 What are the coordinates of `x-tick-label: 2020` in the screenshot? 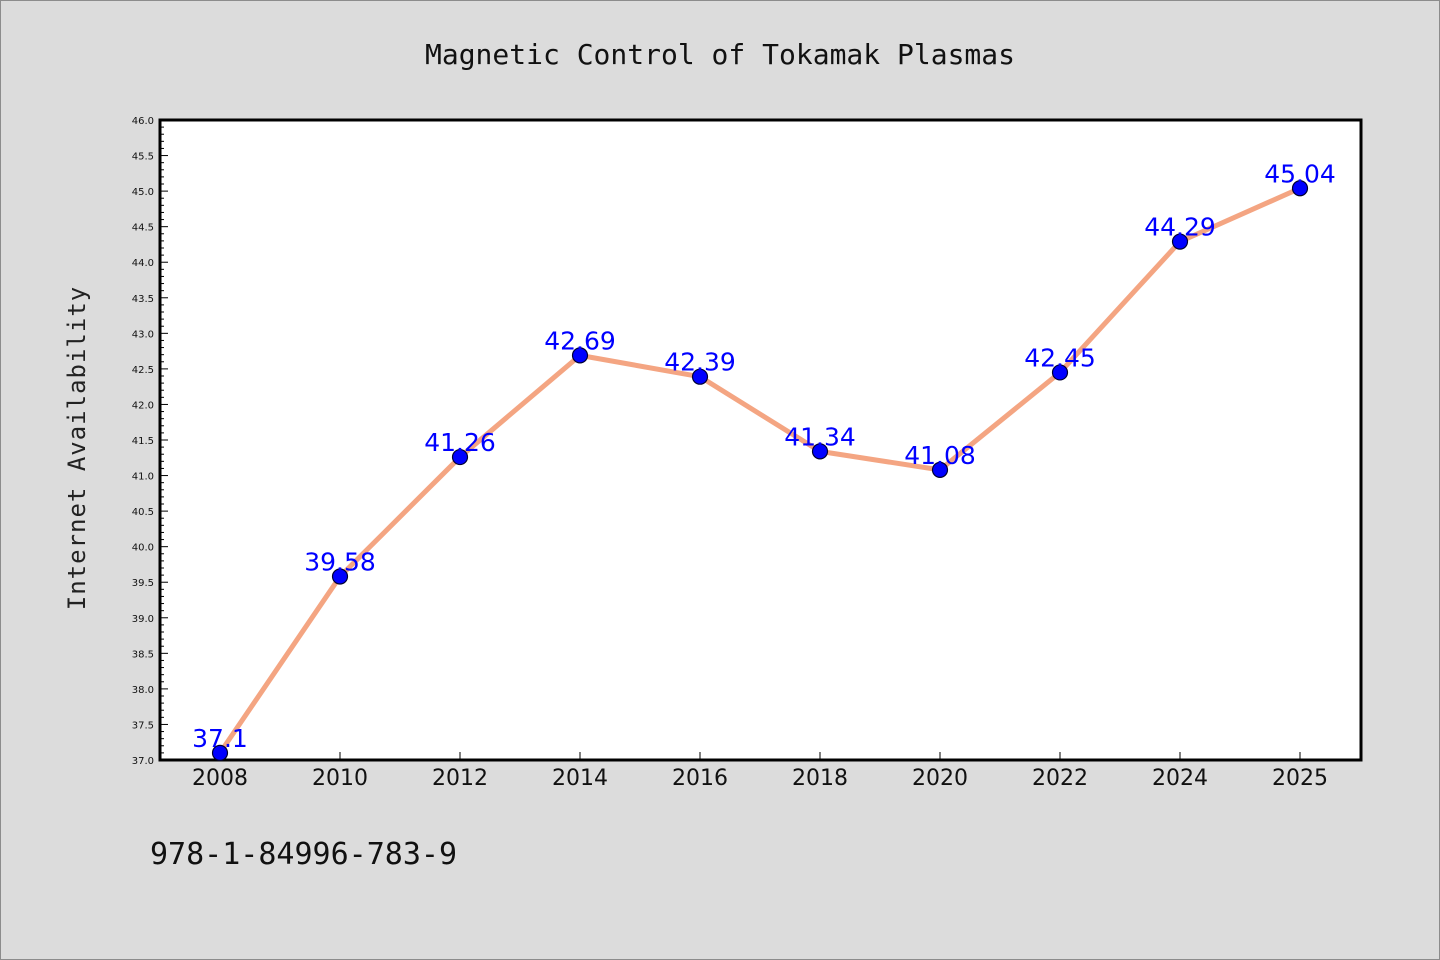 It's located at (940, 778).